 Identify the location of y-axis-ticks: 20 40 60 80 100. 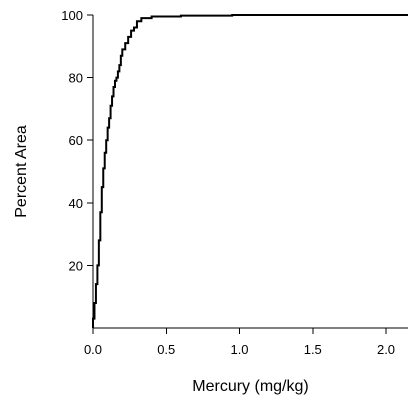
(77, 140).